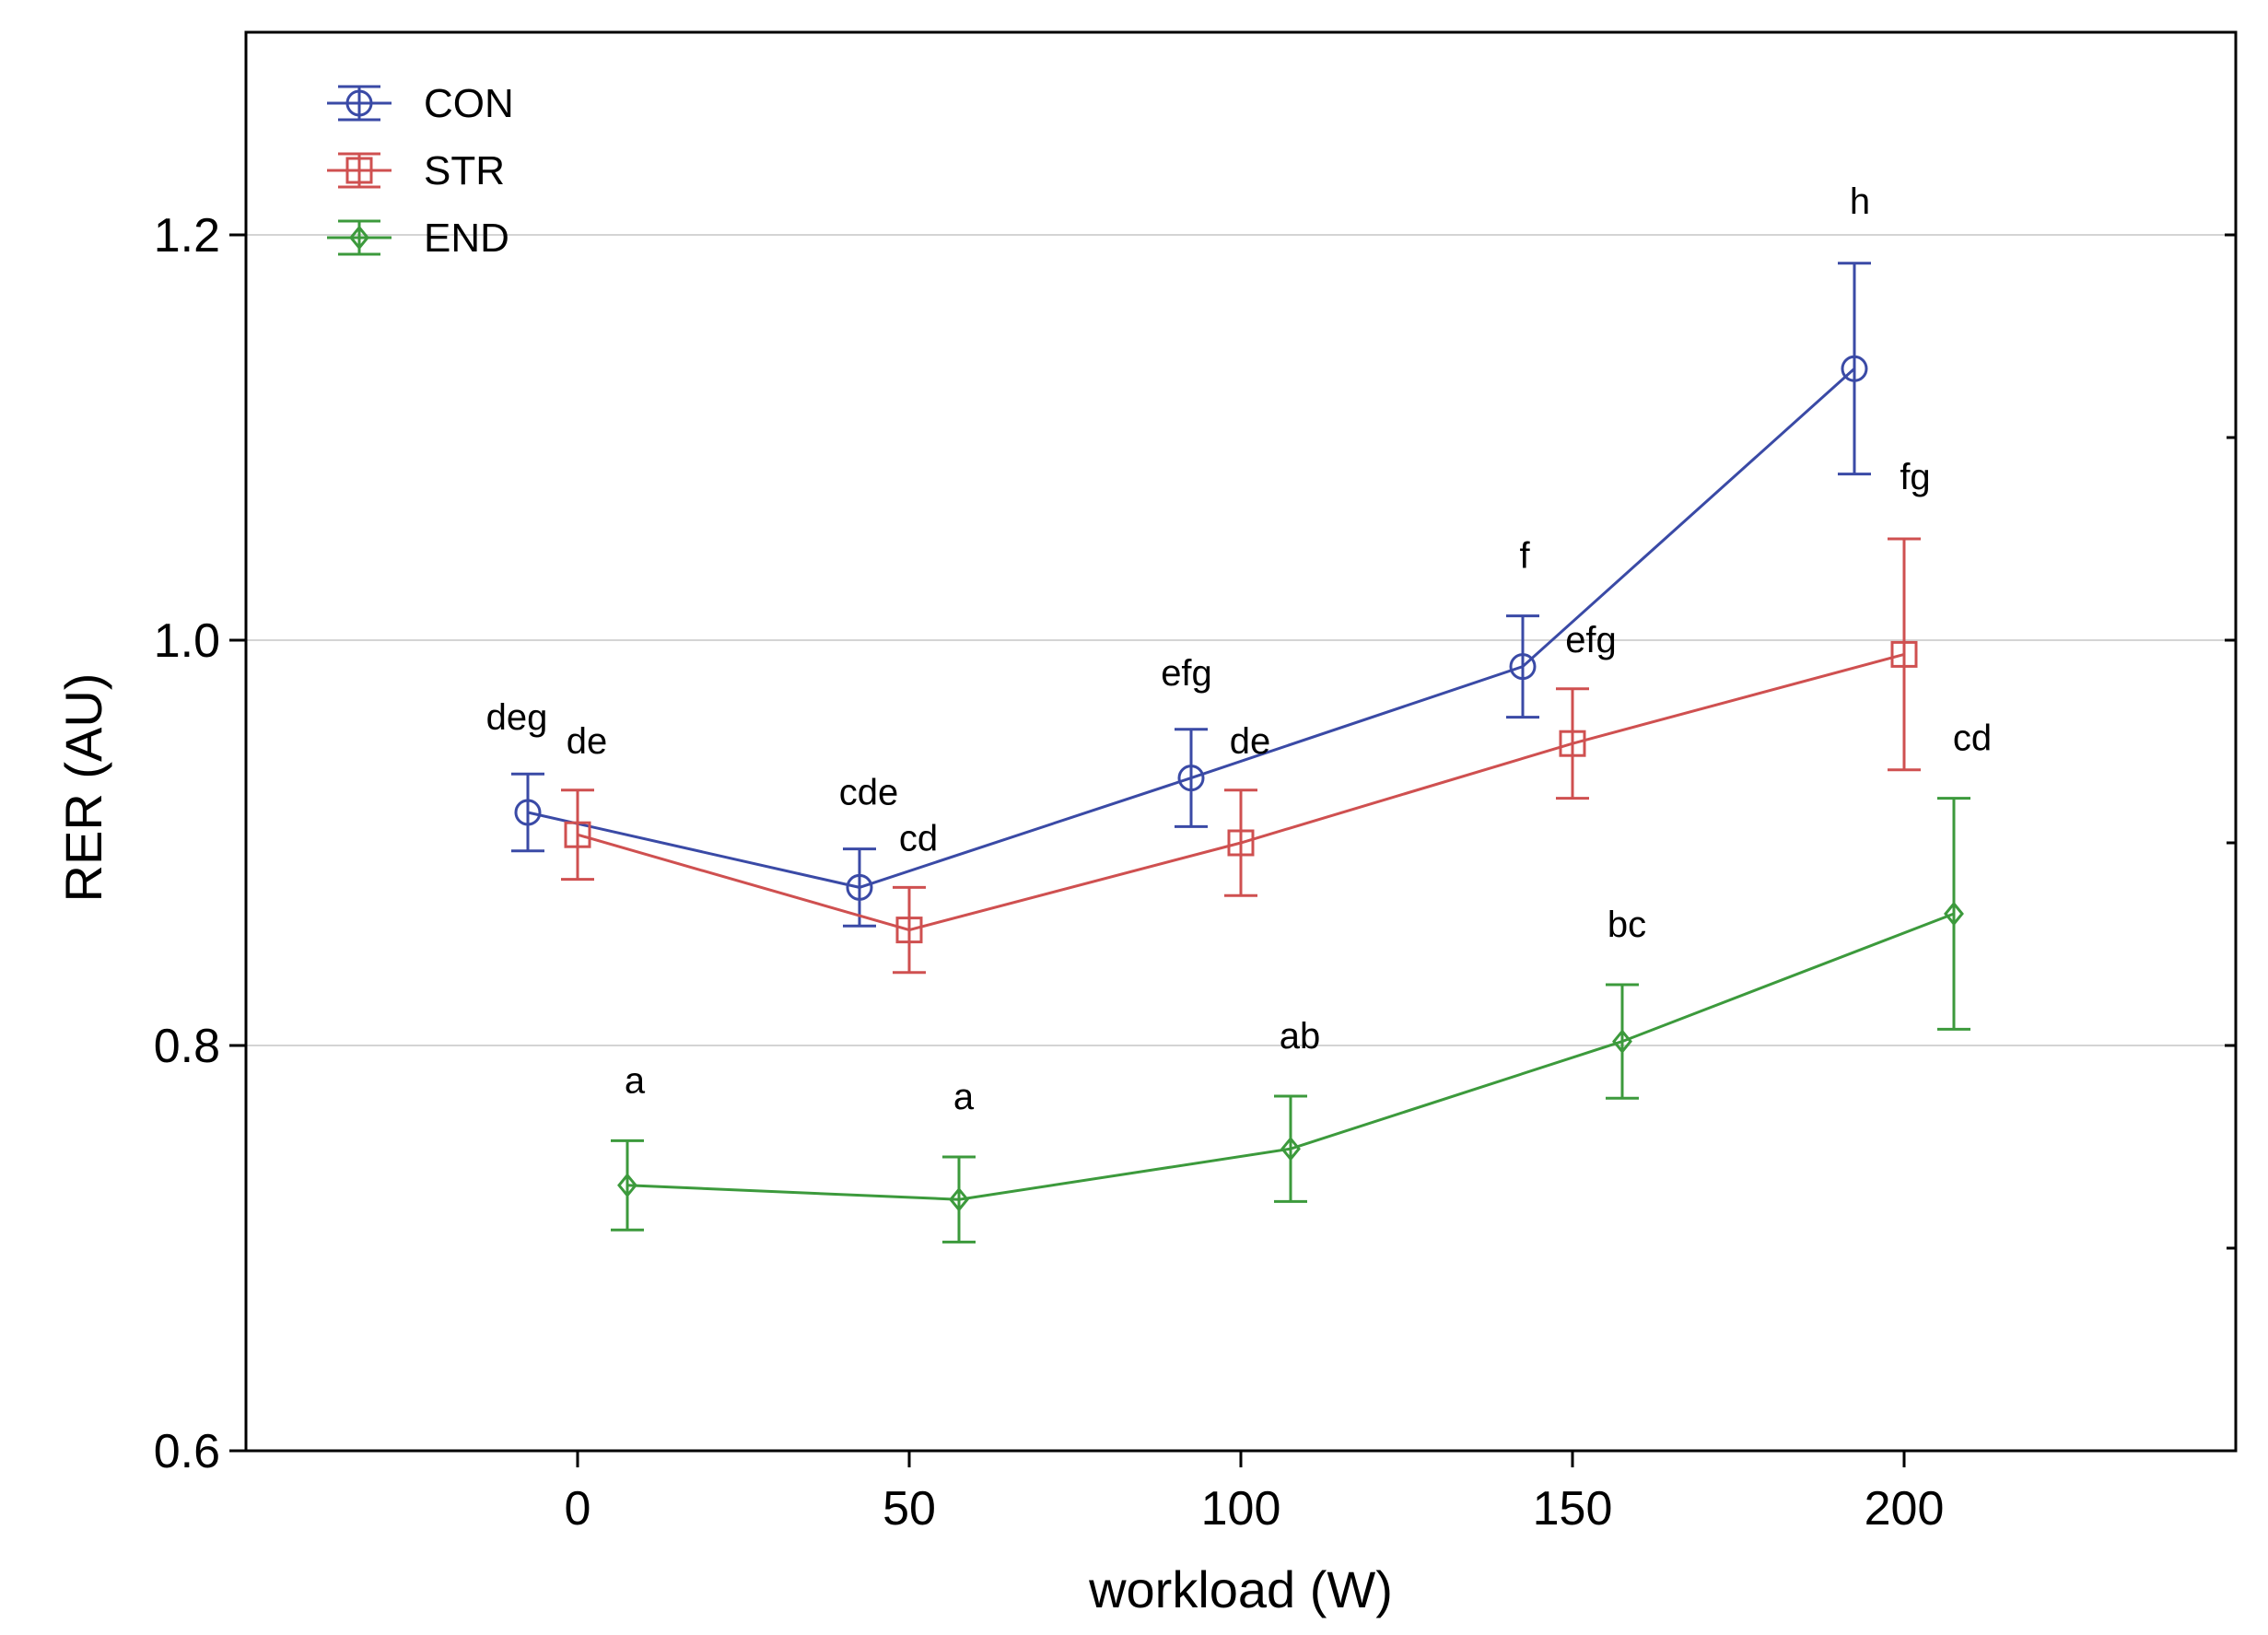 This screenshot has height=1635, width=2268. Describe the element at coordinates (466, 238) in the screenshot. I see `legend-label-end: END` at that location.